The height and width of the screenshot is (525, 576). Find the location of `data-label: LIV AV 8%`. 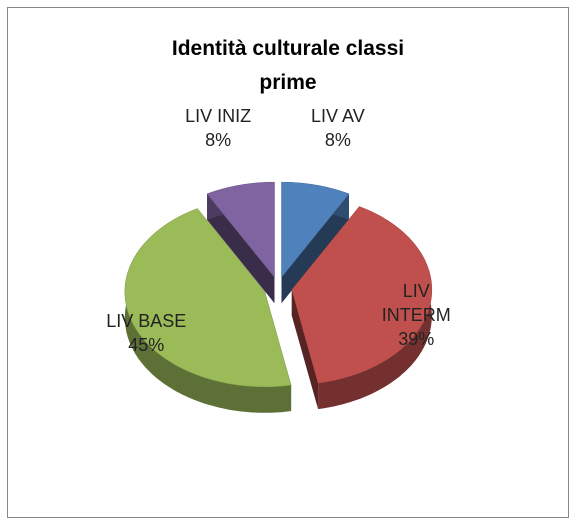

data-label: LIV AV 8% is located at coordinates (338, 128).